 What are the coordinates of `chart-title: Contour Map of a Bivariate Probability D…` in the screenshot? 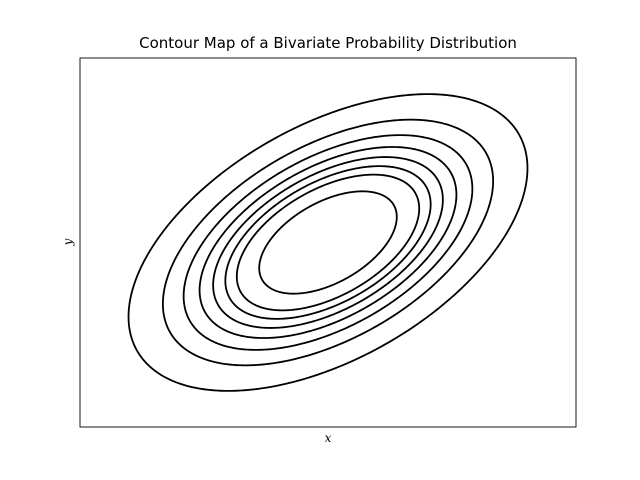 It's located at (328, 43).